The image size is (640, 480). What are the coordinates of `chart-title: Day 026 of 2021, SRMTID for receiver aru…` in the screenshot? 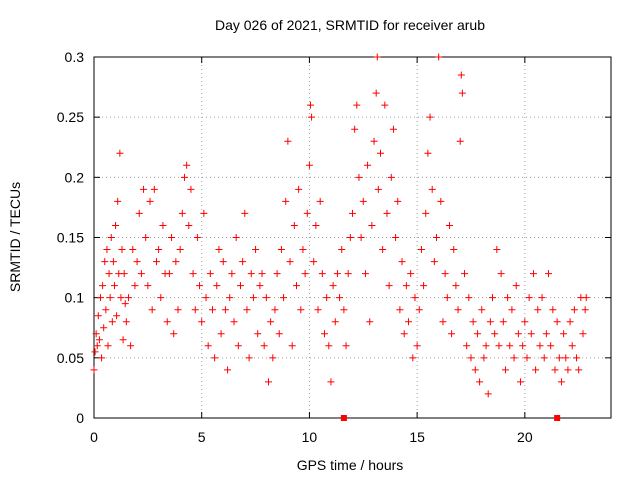 It's located at (350, 25).